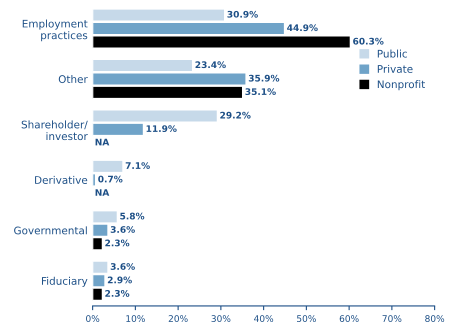 This screenshot has width=475, height=329. What do you see at coordinates (65, 281) in the screenshot?
I see `y-tick-label: Fiduciary` at bounding box center [65, 281].